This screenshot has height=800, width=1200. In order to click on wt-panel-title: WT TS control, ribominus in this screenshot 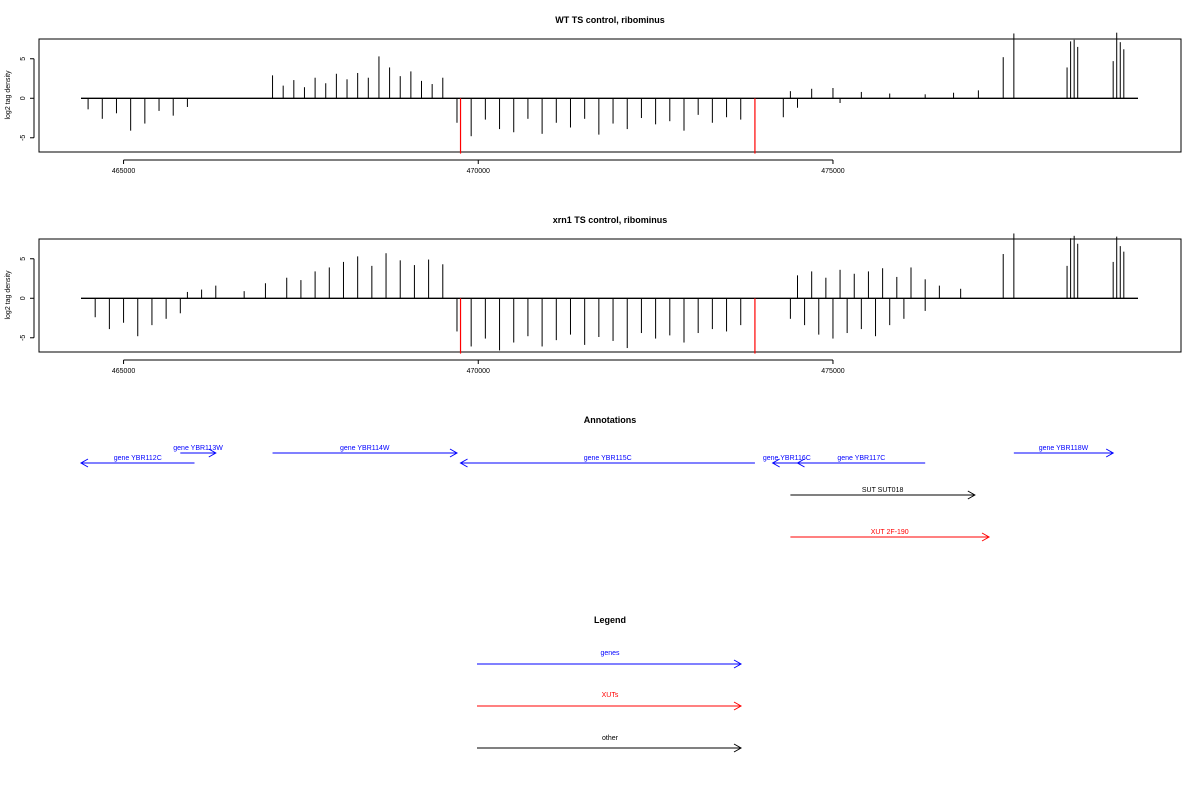, I will do `click(610, 20)`.